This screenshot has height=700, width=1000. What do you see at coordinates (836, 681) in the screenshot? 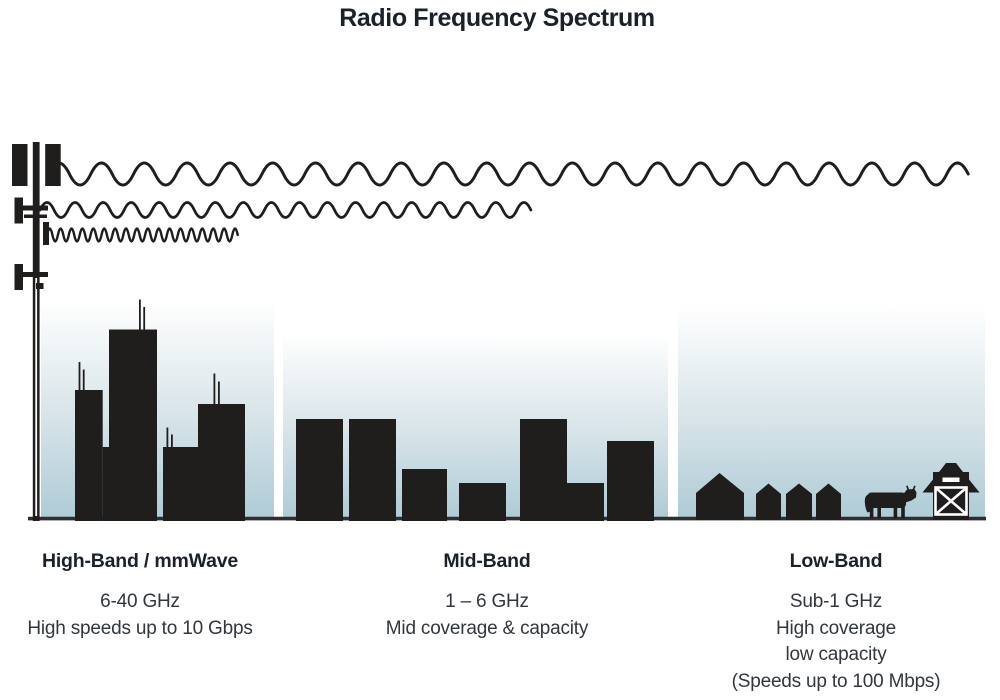
I see `low-band-speed: (Speeds up to 100 Mbps)` at bounding box center [836, 681].